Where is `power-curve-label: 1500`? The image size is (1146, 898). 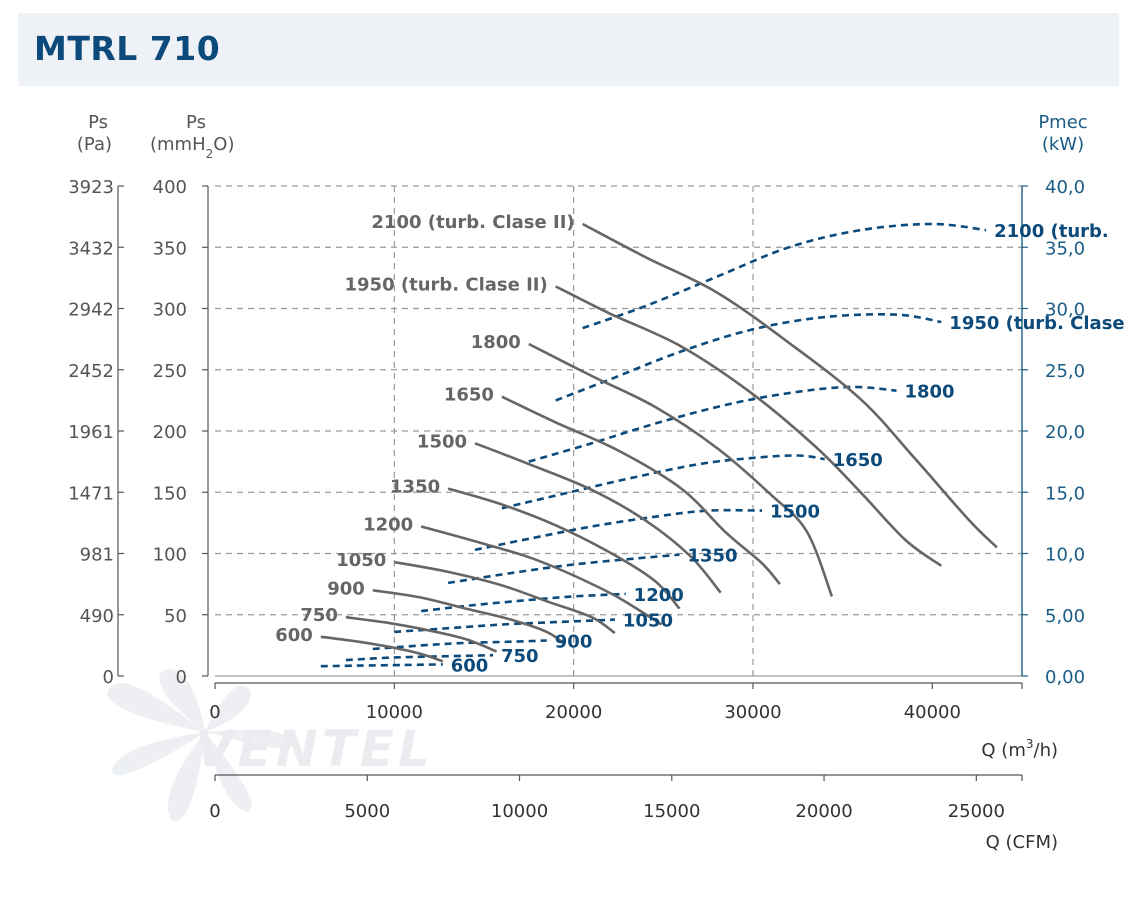
power-curve-label: 1500 is located at coordinates (795, 512).